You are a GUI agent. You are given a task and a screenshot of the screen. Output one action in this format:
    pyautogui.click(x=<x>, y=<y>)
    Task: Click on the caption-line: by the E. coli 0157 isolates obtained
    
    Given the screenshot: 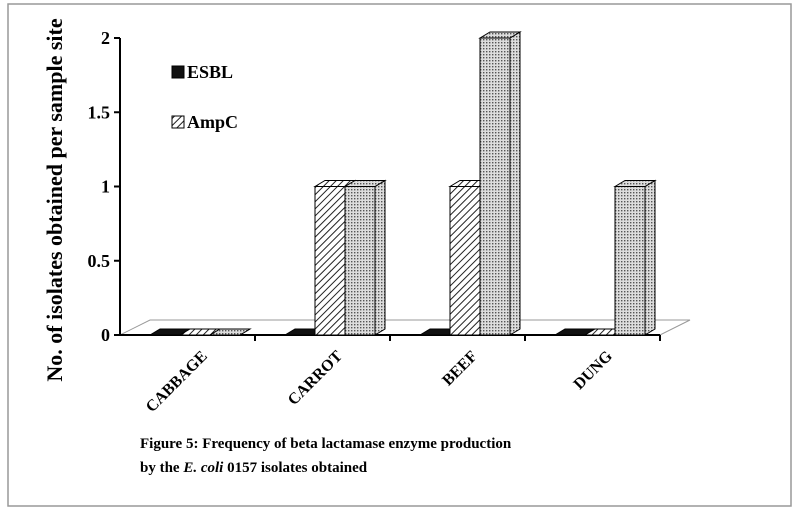 What is the action you would take?
    pyautogui.click(x=254, y=468)
    